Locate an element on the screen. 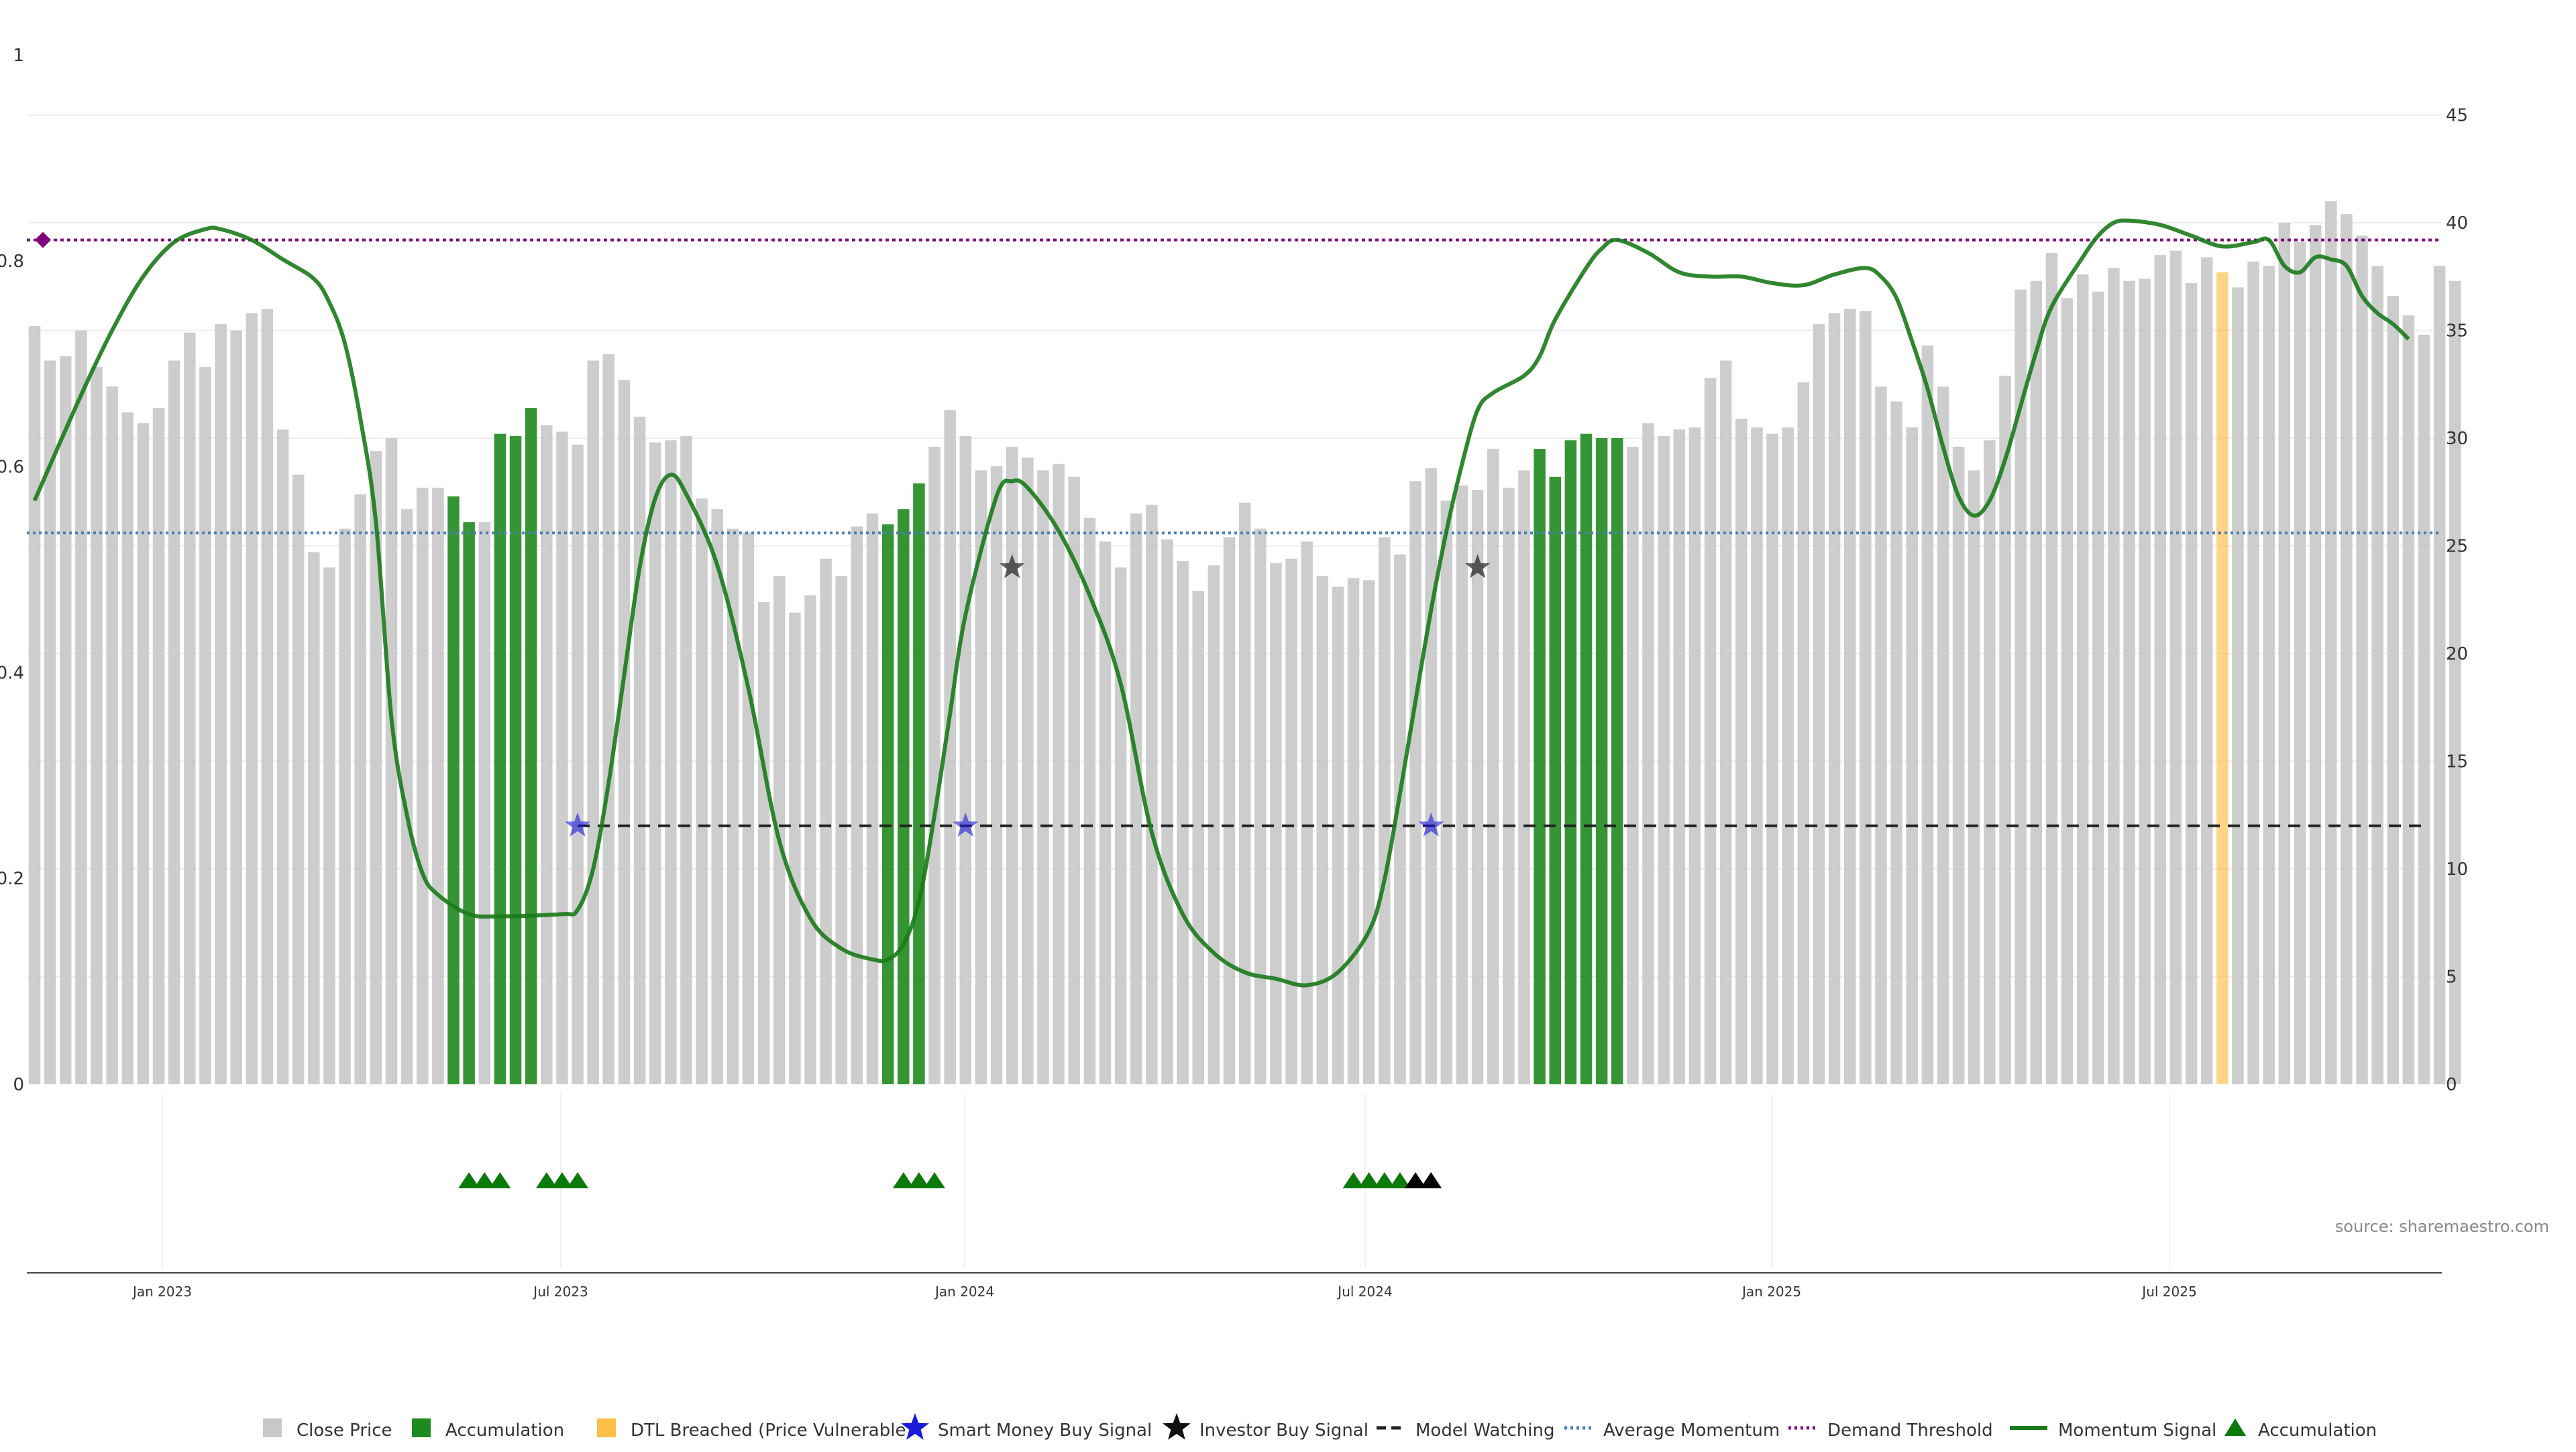 Image resolution: width=2576 pixels, height=1452 pixels. legend-item: Smart Money Buy Signal is located at coordinates (1026, 1427).